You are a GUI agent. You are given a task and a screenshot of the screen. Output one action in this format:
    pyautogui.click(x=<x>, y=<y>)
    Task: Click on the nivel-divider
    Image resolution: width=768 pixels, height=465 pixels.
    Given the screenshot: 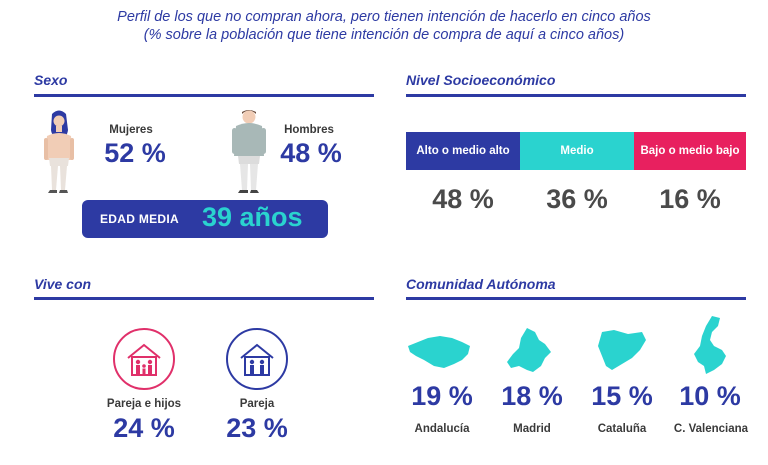 What is the action you would take?
    pyautogui.click(x=576, y=95)
    